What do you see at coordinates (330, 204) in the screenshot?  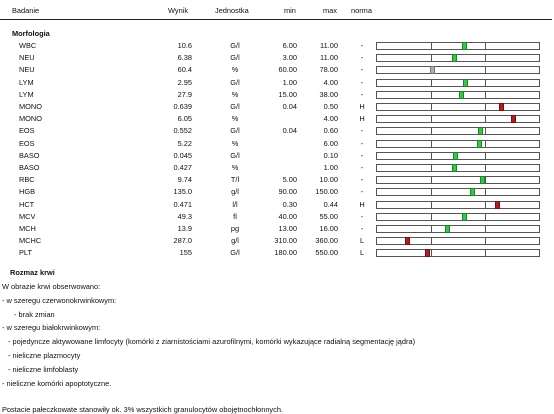 I see `result-max: 0.44` at bounding box center [330, 204].